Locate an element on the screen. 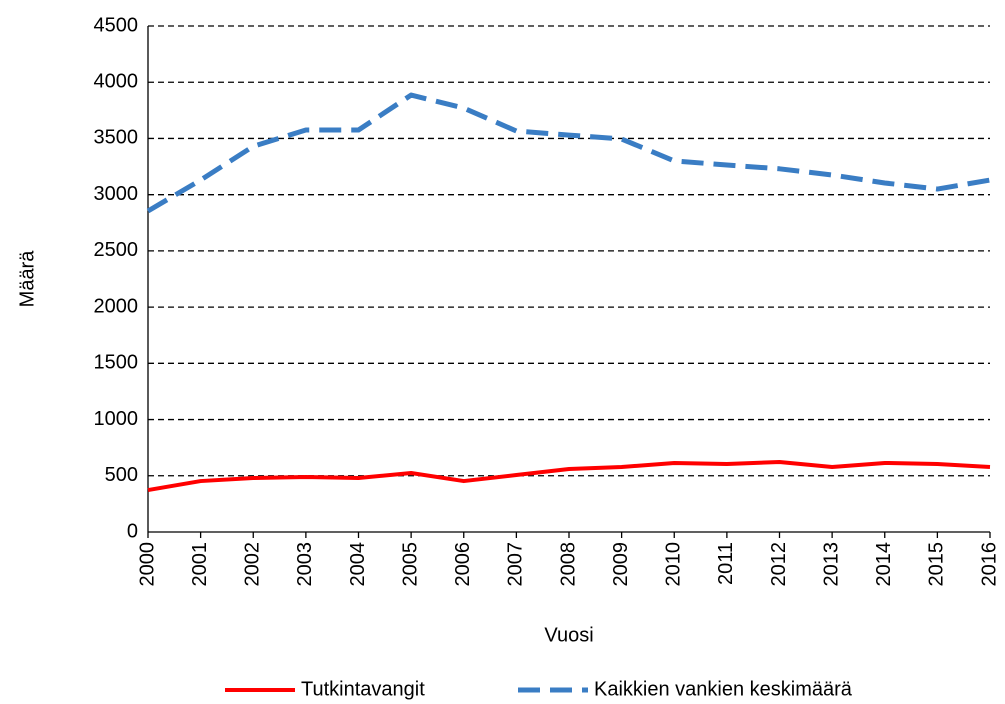  y-tick-label: 3500 is located at coordinates (116, 138).